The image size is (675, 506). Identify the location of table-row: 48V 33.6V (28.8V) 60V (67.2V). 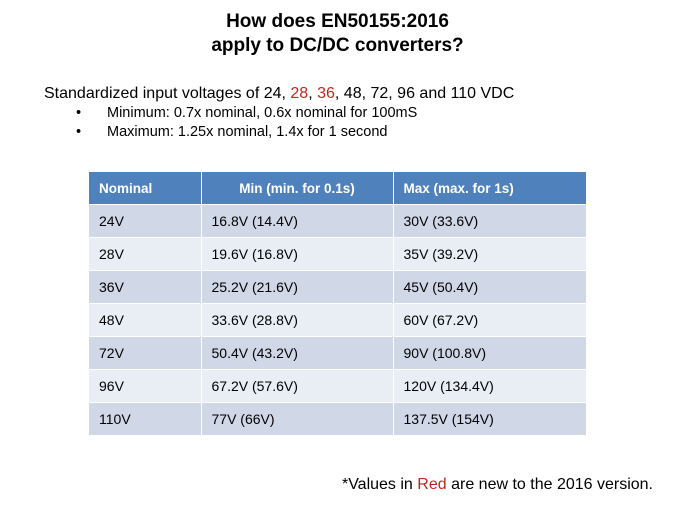
(337, 320).